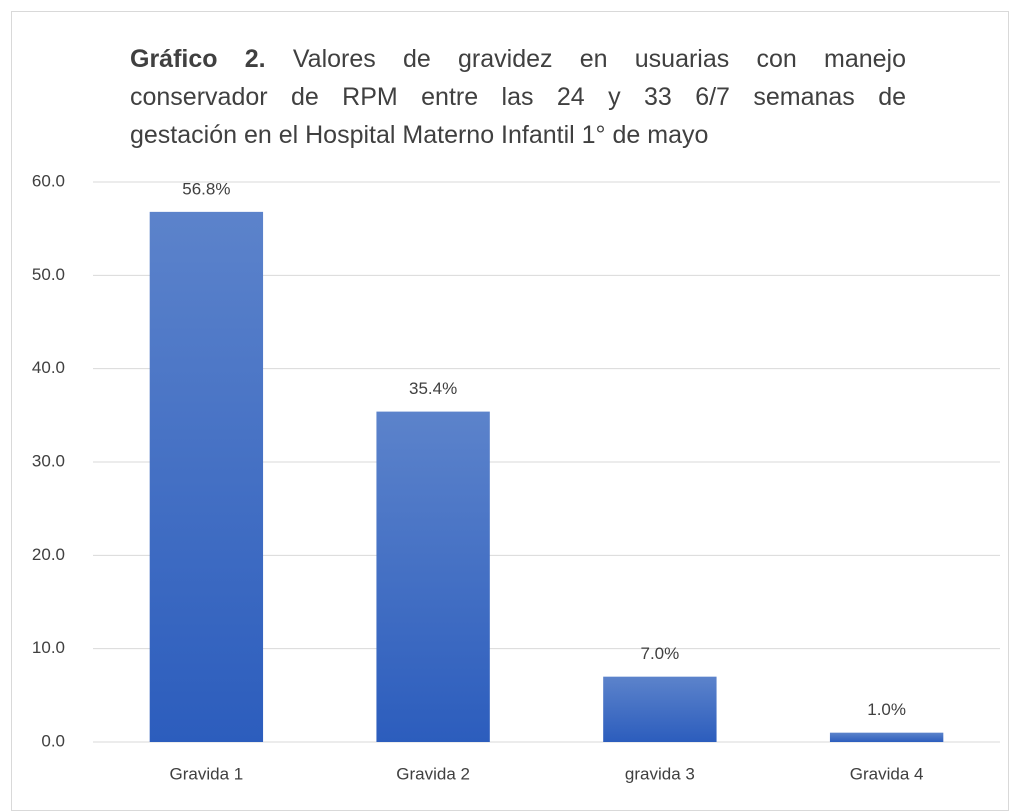 Image resolution: width=1021 pixels, height=811 pixels. Describe the element at coordinates (660, 773) in the screenshot. I see `x-tick-label: gravida 3` at that location.